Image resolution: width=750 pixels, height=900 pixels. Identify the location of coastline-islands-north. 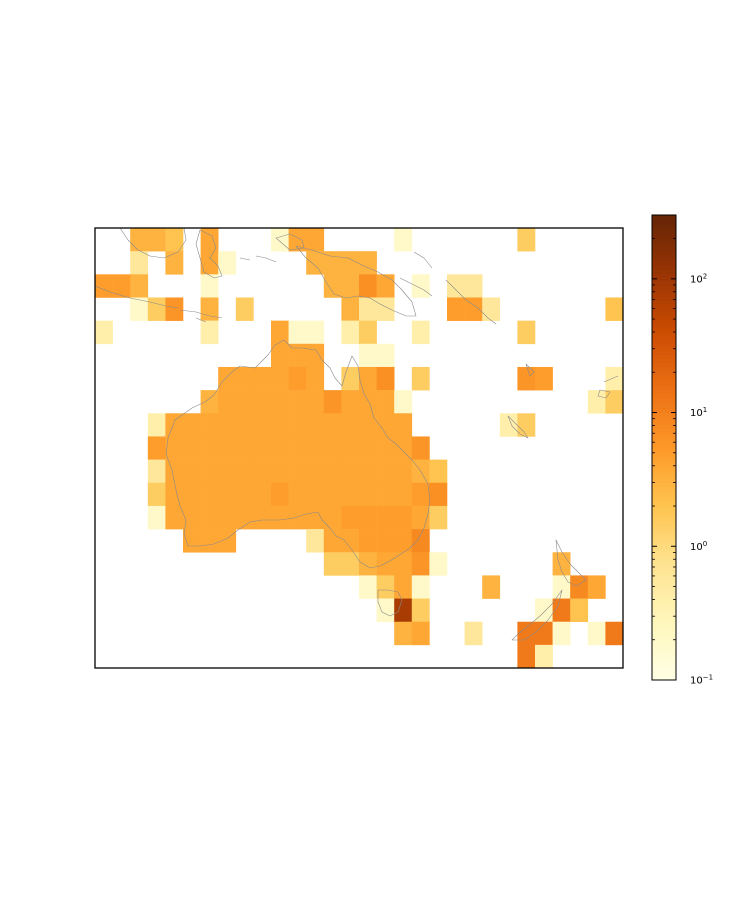
(272, 248).